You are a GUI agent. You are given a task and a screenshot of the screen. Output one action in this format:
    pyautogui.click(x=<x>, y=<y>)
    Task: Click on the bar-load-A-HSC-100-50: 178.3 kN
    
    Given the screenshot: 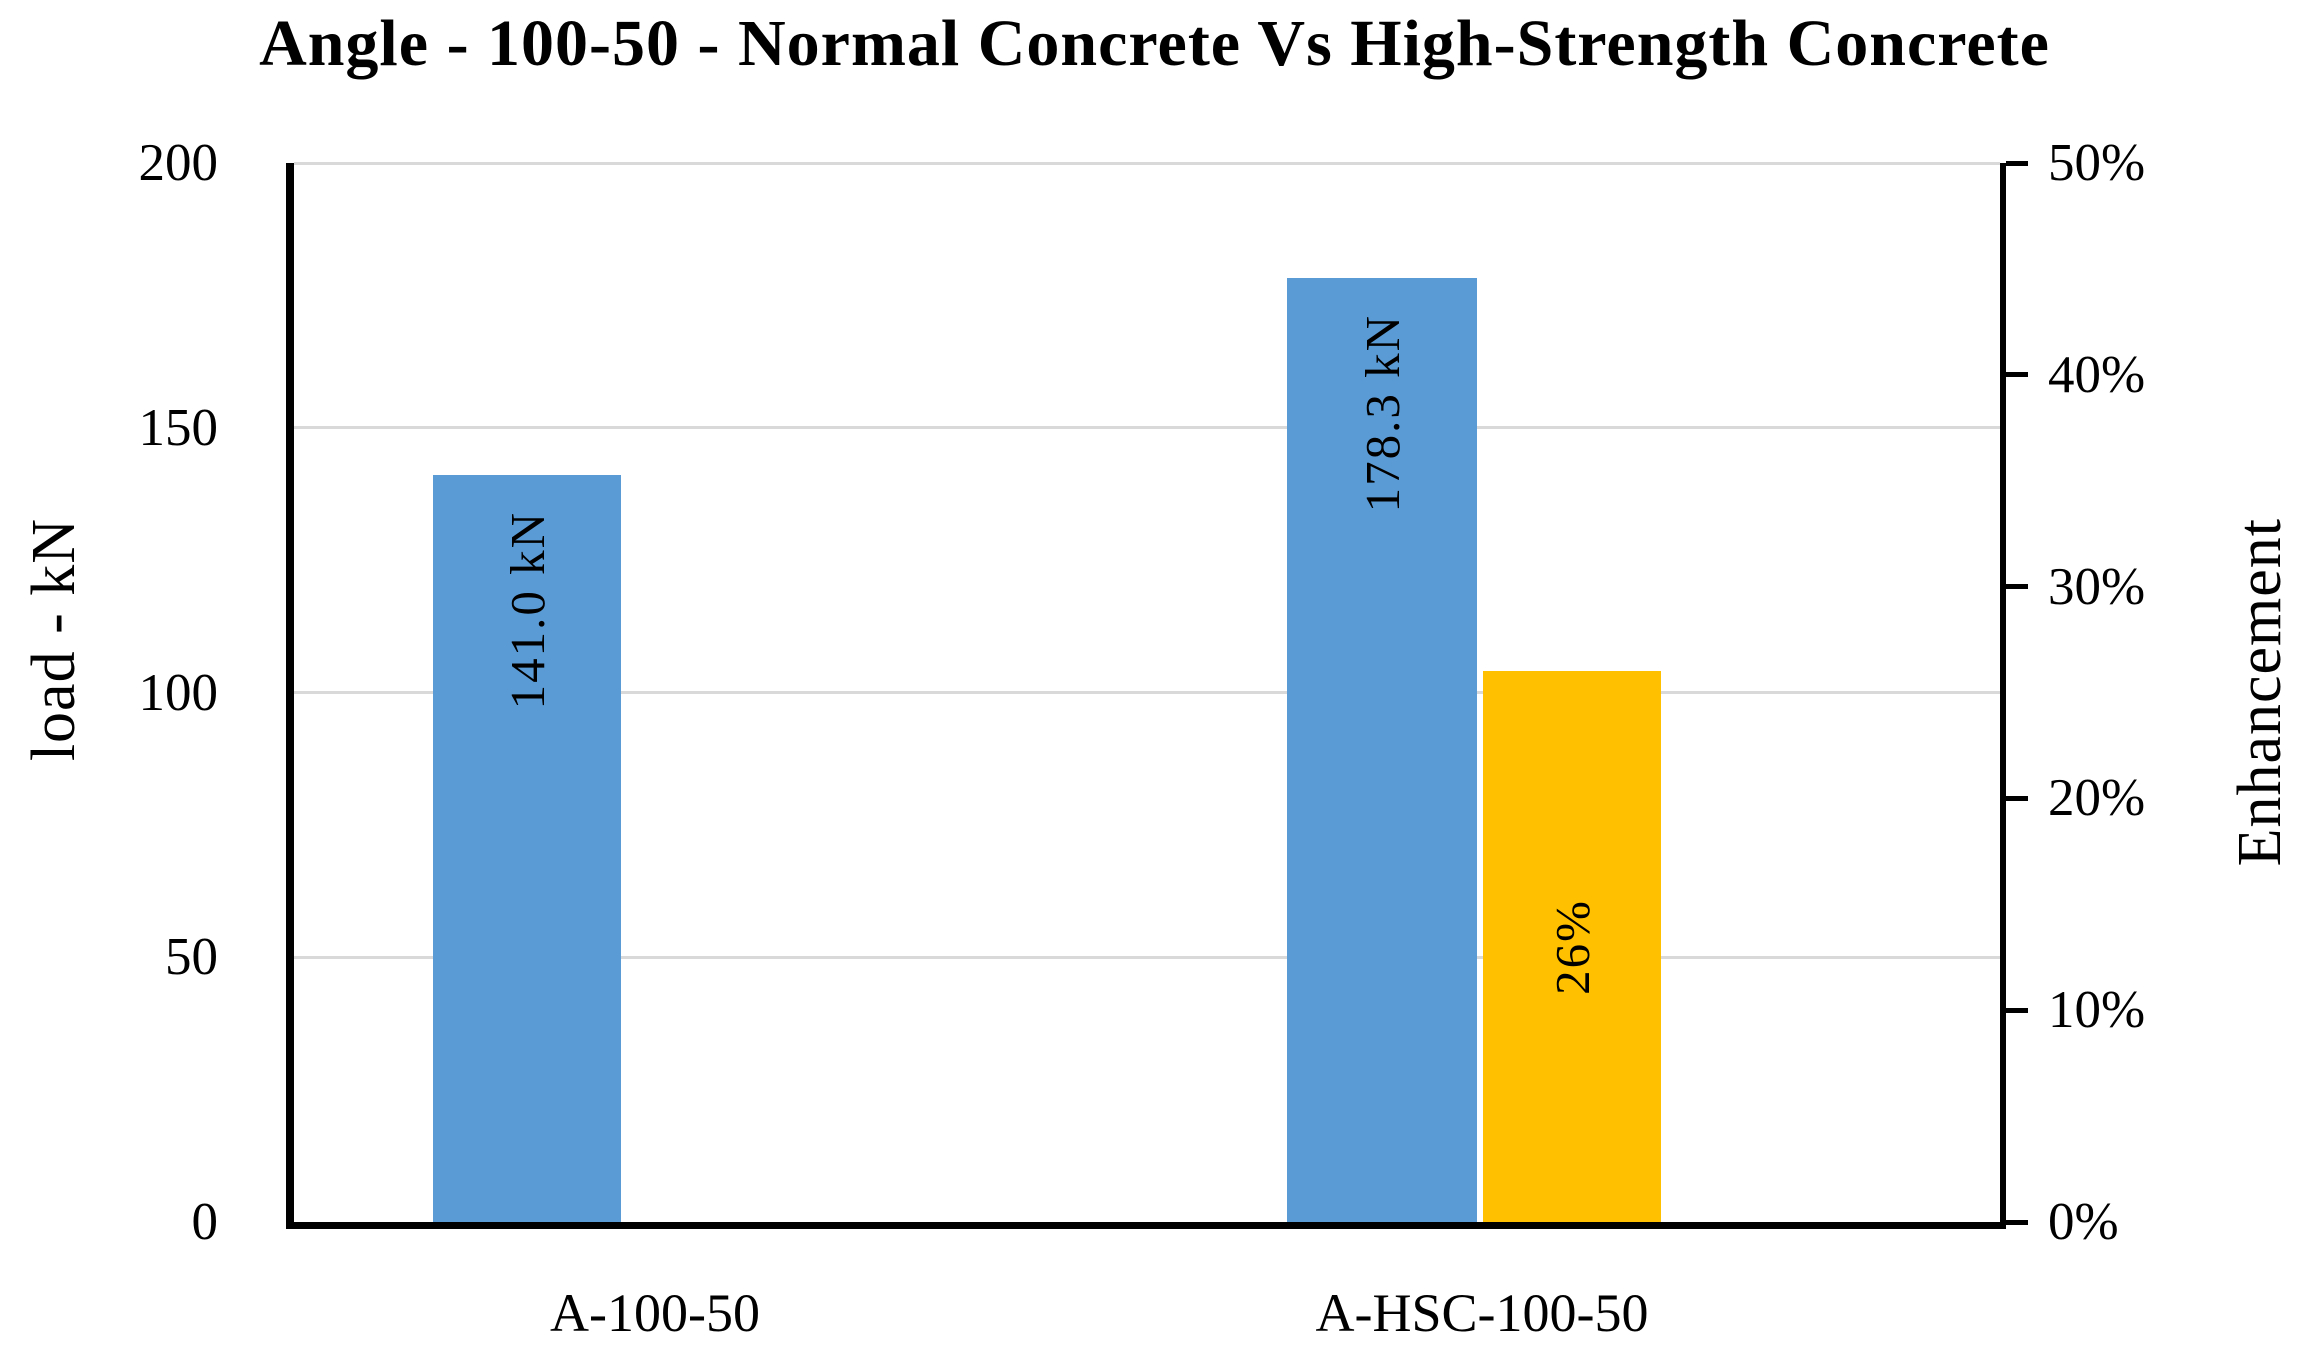 What is the action you would take?
    pyautogui.click(x=1382, y=749)
    